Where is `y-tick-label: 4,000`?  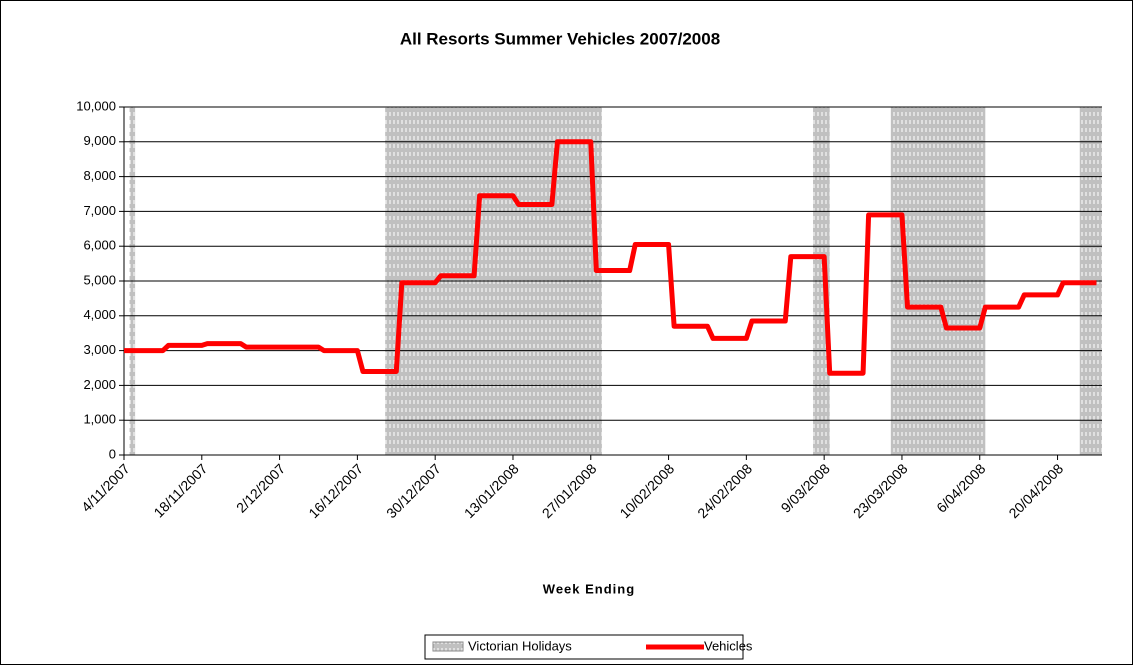
y-tick-label: 4,000 is located at coordinates (99, 314).